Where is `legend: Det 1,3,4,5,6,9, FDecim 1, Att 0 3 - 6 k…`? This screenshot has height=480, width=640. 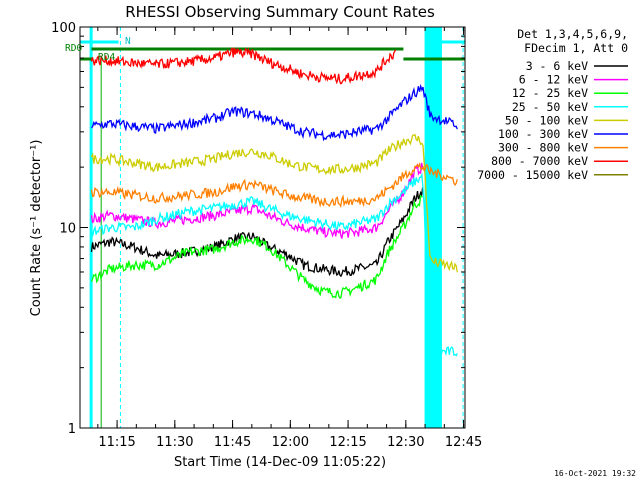 legend: Det 1,3,4,5,6,9, FDecim 1, Att 0 3 - 6 k… is located at coordinates (552, 104).